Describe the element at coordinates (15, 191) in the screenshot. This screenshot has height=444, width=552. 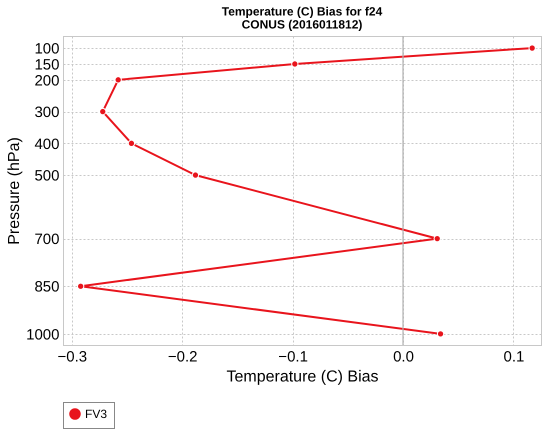
I see `y-axis-title: Pressure (hPa)` at that location.